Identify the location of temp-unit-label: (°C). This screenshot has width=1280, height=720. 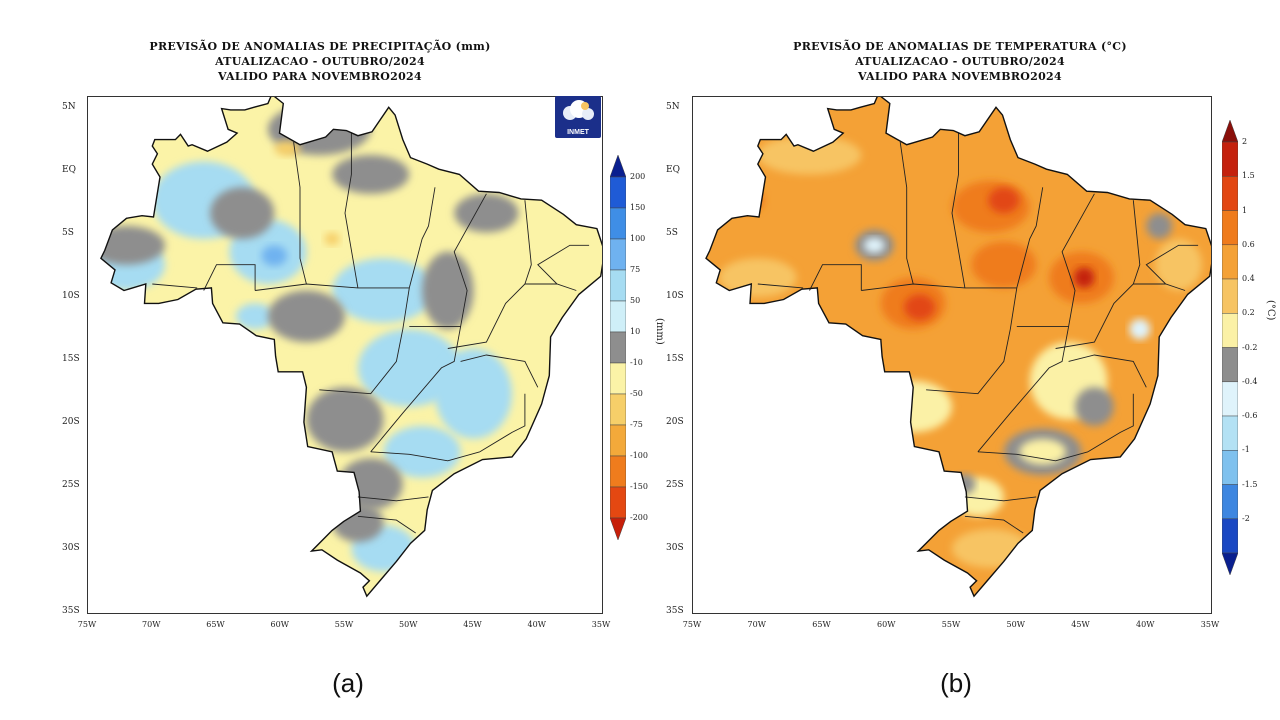
(1270, 310).